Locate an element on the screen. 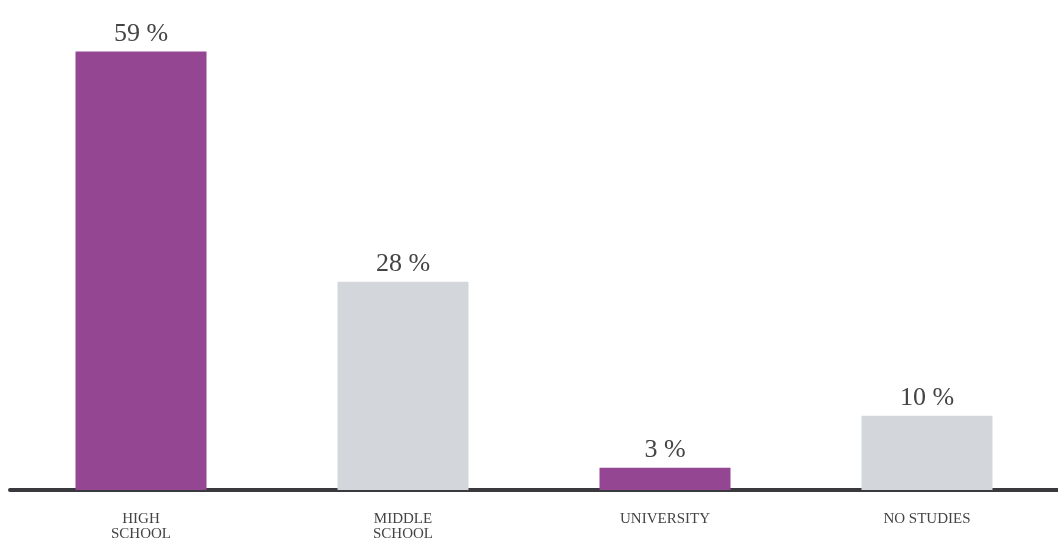 This screenshot has height=546, width=1058. x-tick-label: NO STUDIES is located at coordinates (927, 517).